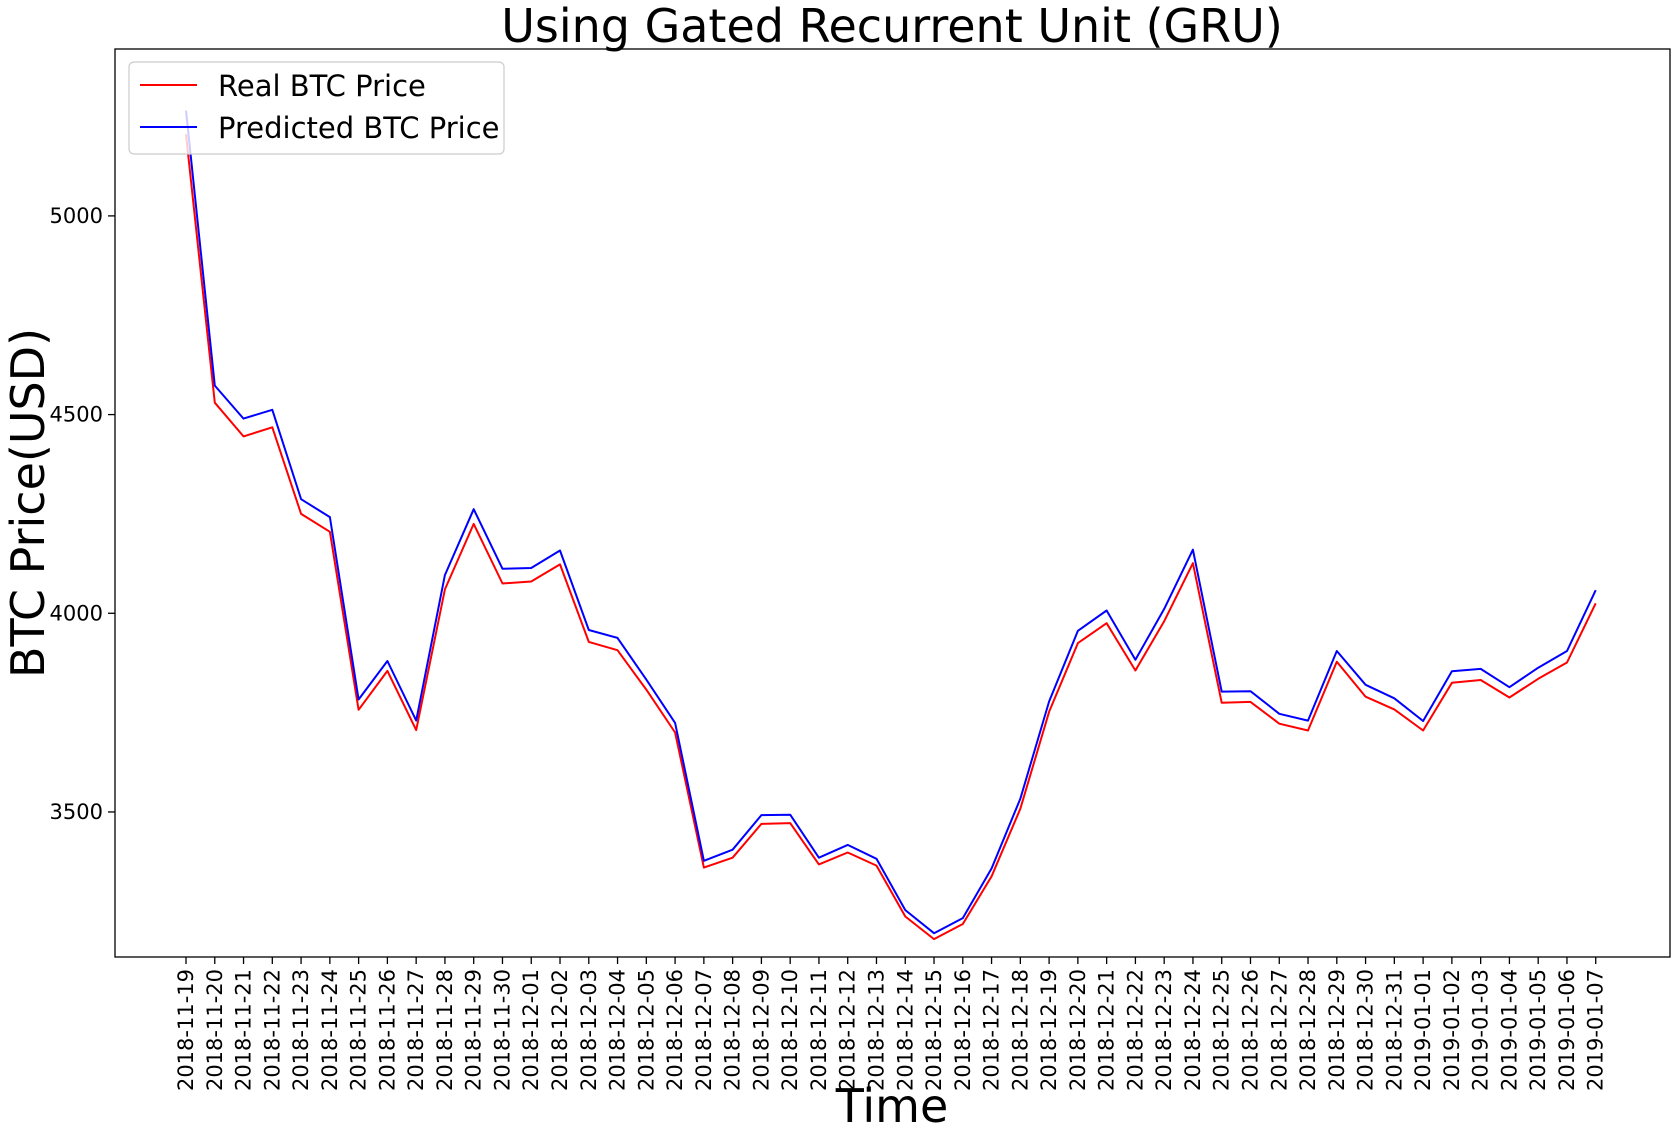 The height and width of the screenshot is (1134, 1676). I want to click on x-tick-label: 2018-12-03, so click(589, 1030).